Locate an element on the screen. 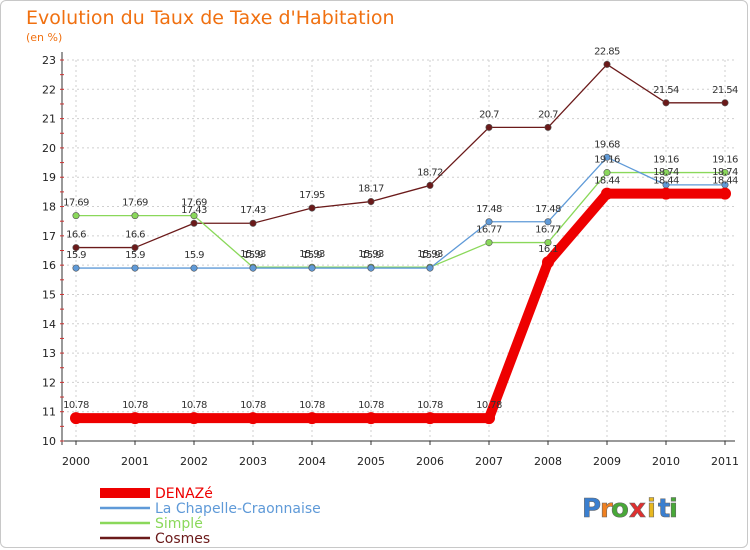 The height and width of the screenshot is (550, 750). brand-letter: r is located at coordinates (606, 509).